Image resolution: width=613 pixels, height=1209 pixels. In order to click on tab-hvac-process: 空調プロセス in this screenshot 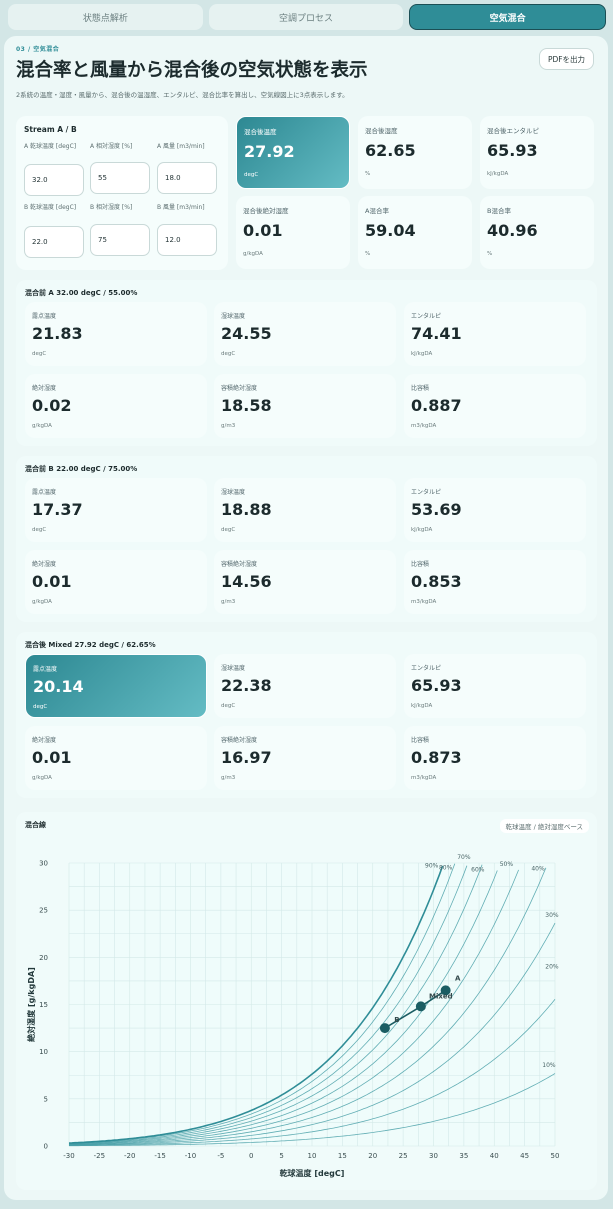, I will do `click(306, 17)`.